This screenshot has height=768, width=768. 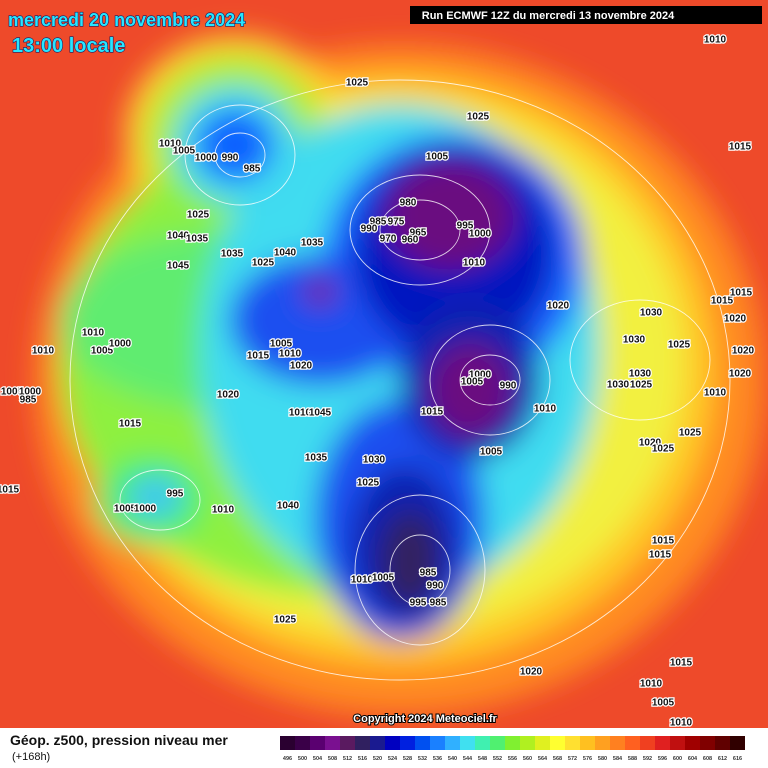 What do you see at coordinates (722, 759) in the screenshot?
I see `colorbar-label: 612` at bounding box center [722, 759].